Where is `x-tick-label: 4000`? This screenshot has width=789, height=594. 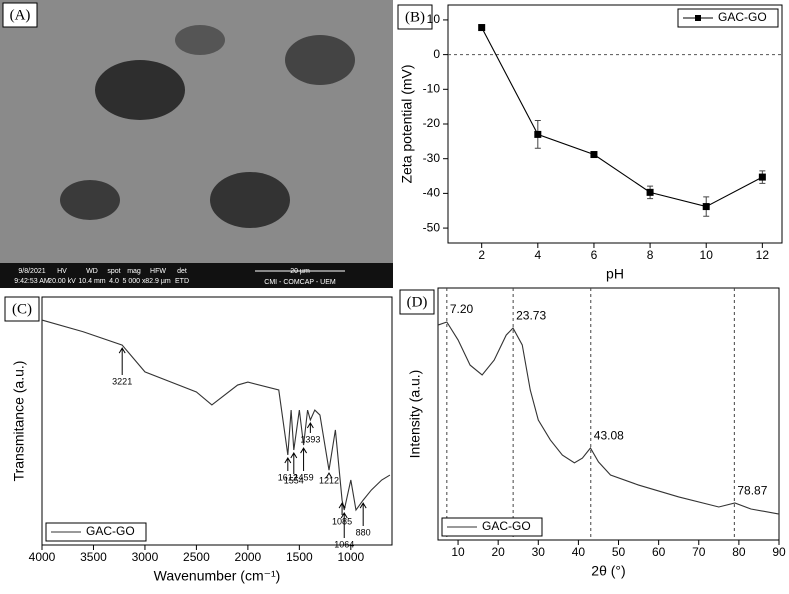 x-tick-label: 4000 is located at coordinates (42, 557).